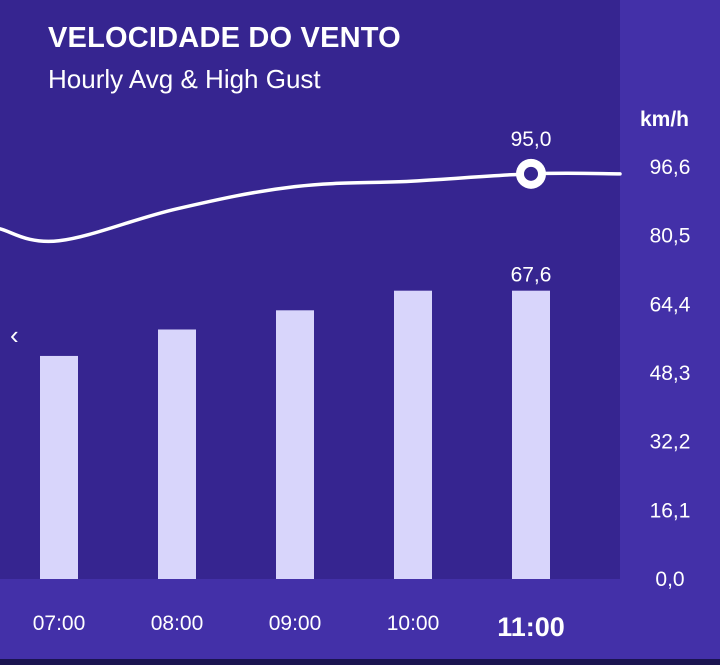  Describe the element at coordinates (311, 201) in the screenshot. I see `gust-line-layer` at that location.